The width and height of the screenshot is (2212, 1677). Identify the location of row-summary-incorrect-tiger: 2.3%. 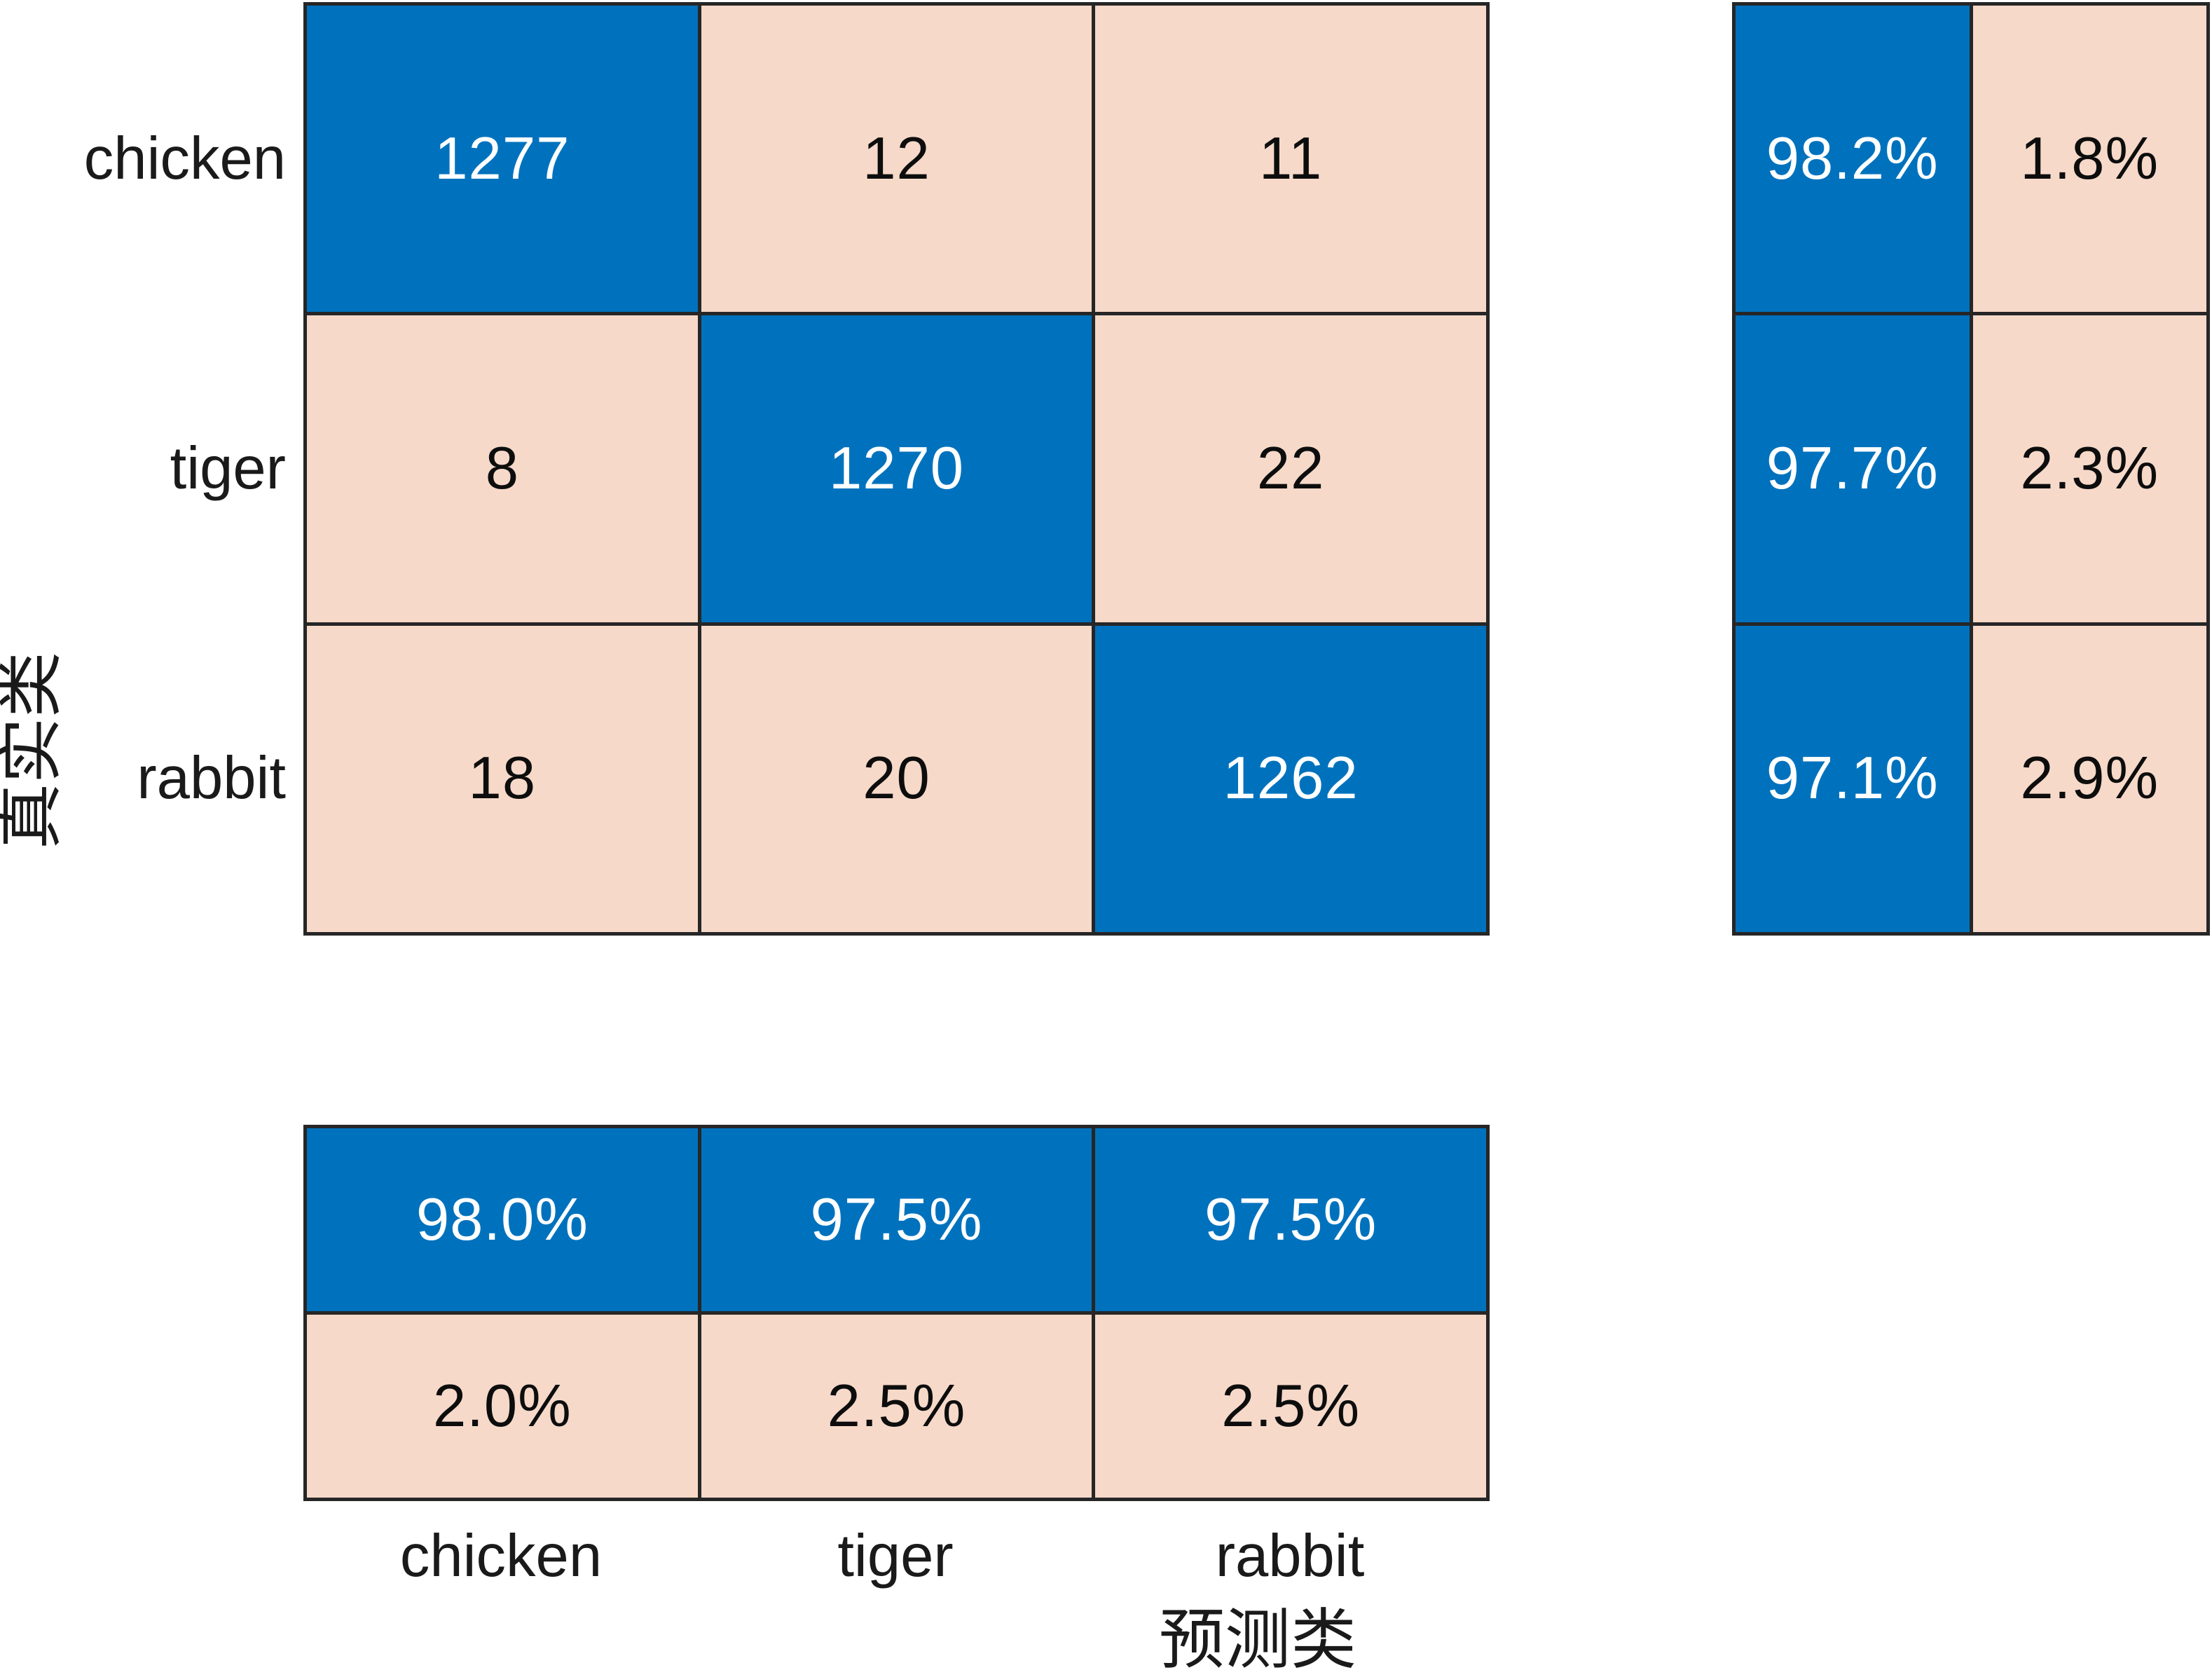
(2089, 468).